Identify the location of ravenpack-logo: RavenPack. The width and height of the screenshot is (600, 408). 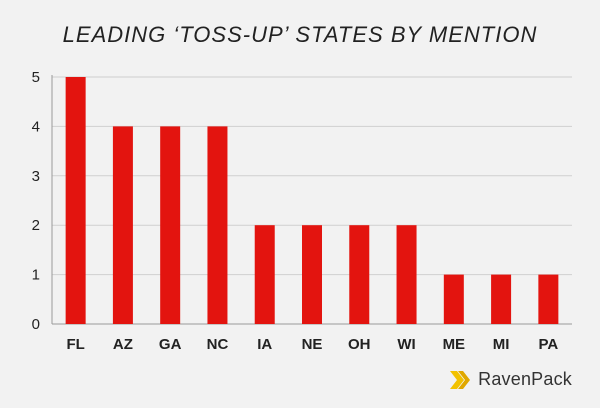
(511, 379).